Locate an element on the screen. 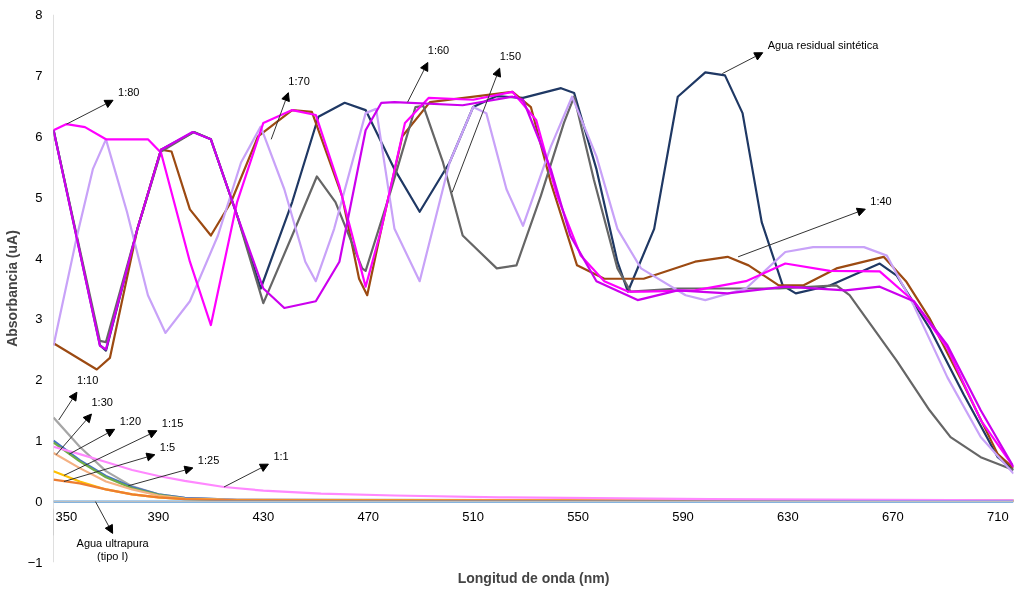 The width and height of the screenshot is (1015, 590). annotation: Agua residual sintética is located at coordinates (823, 44).